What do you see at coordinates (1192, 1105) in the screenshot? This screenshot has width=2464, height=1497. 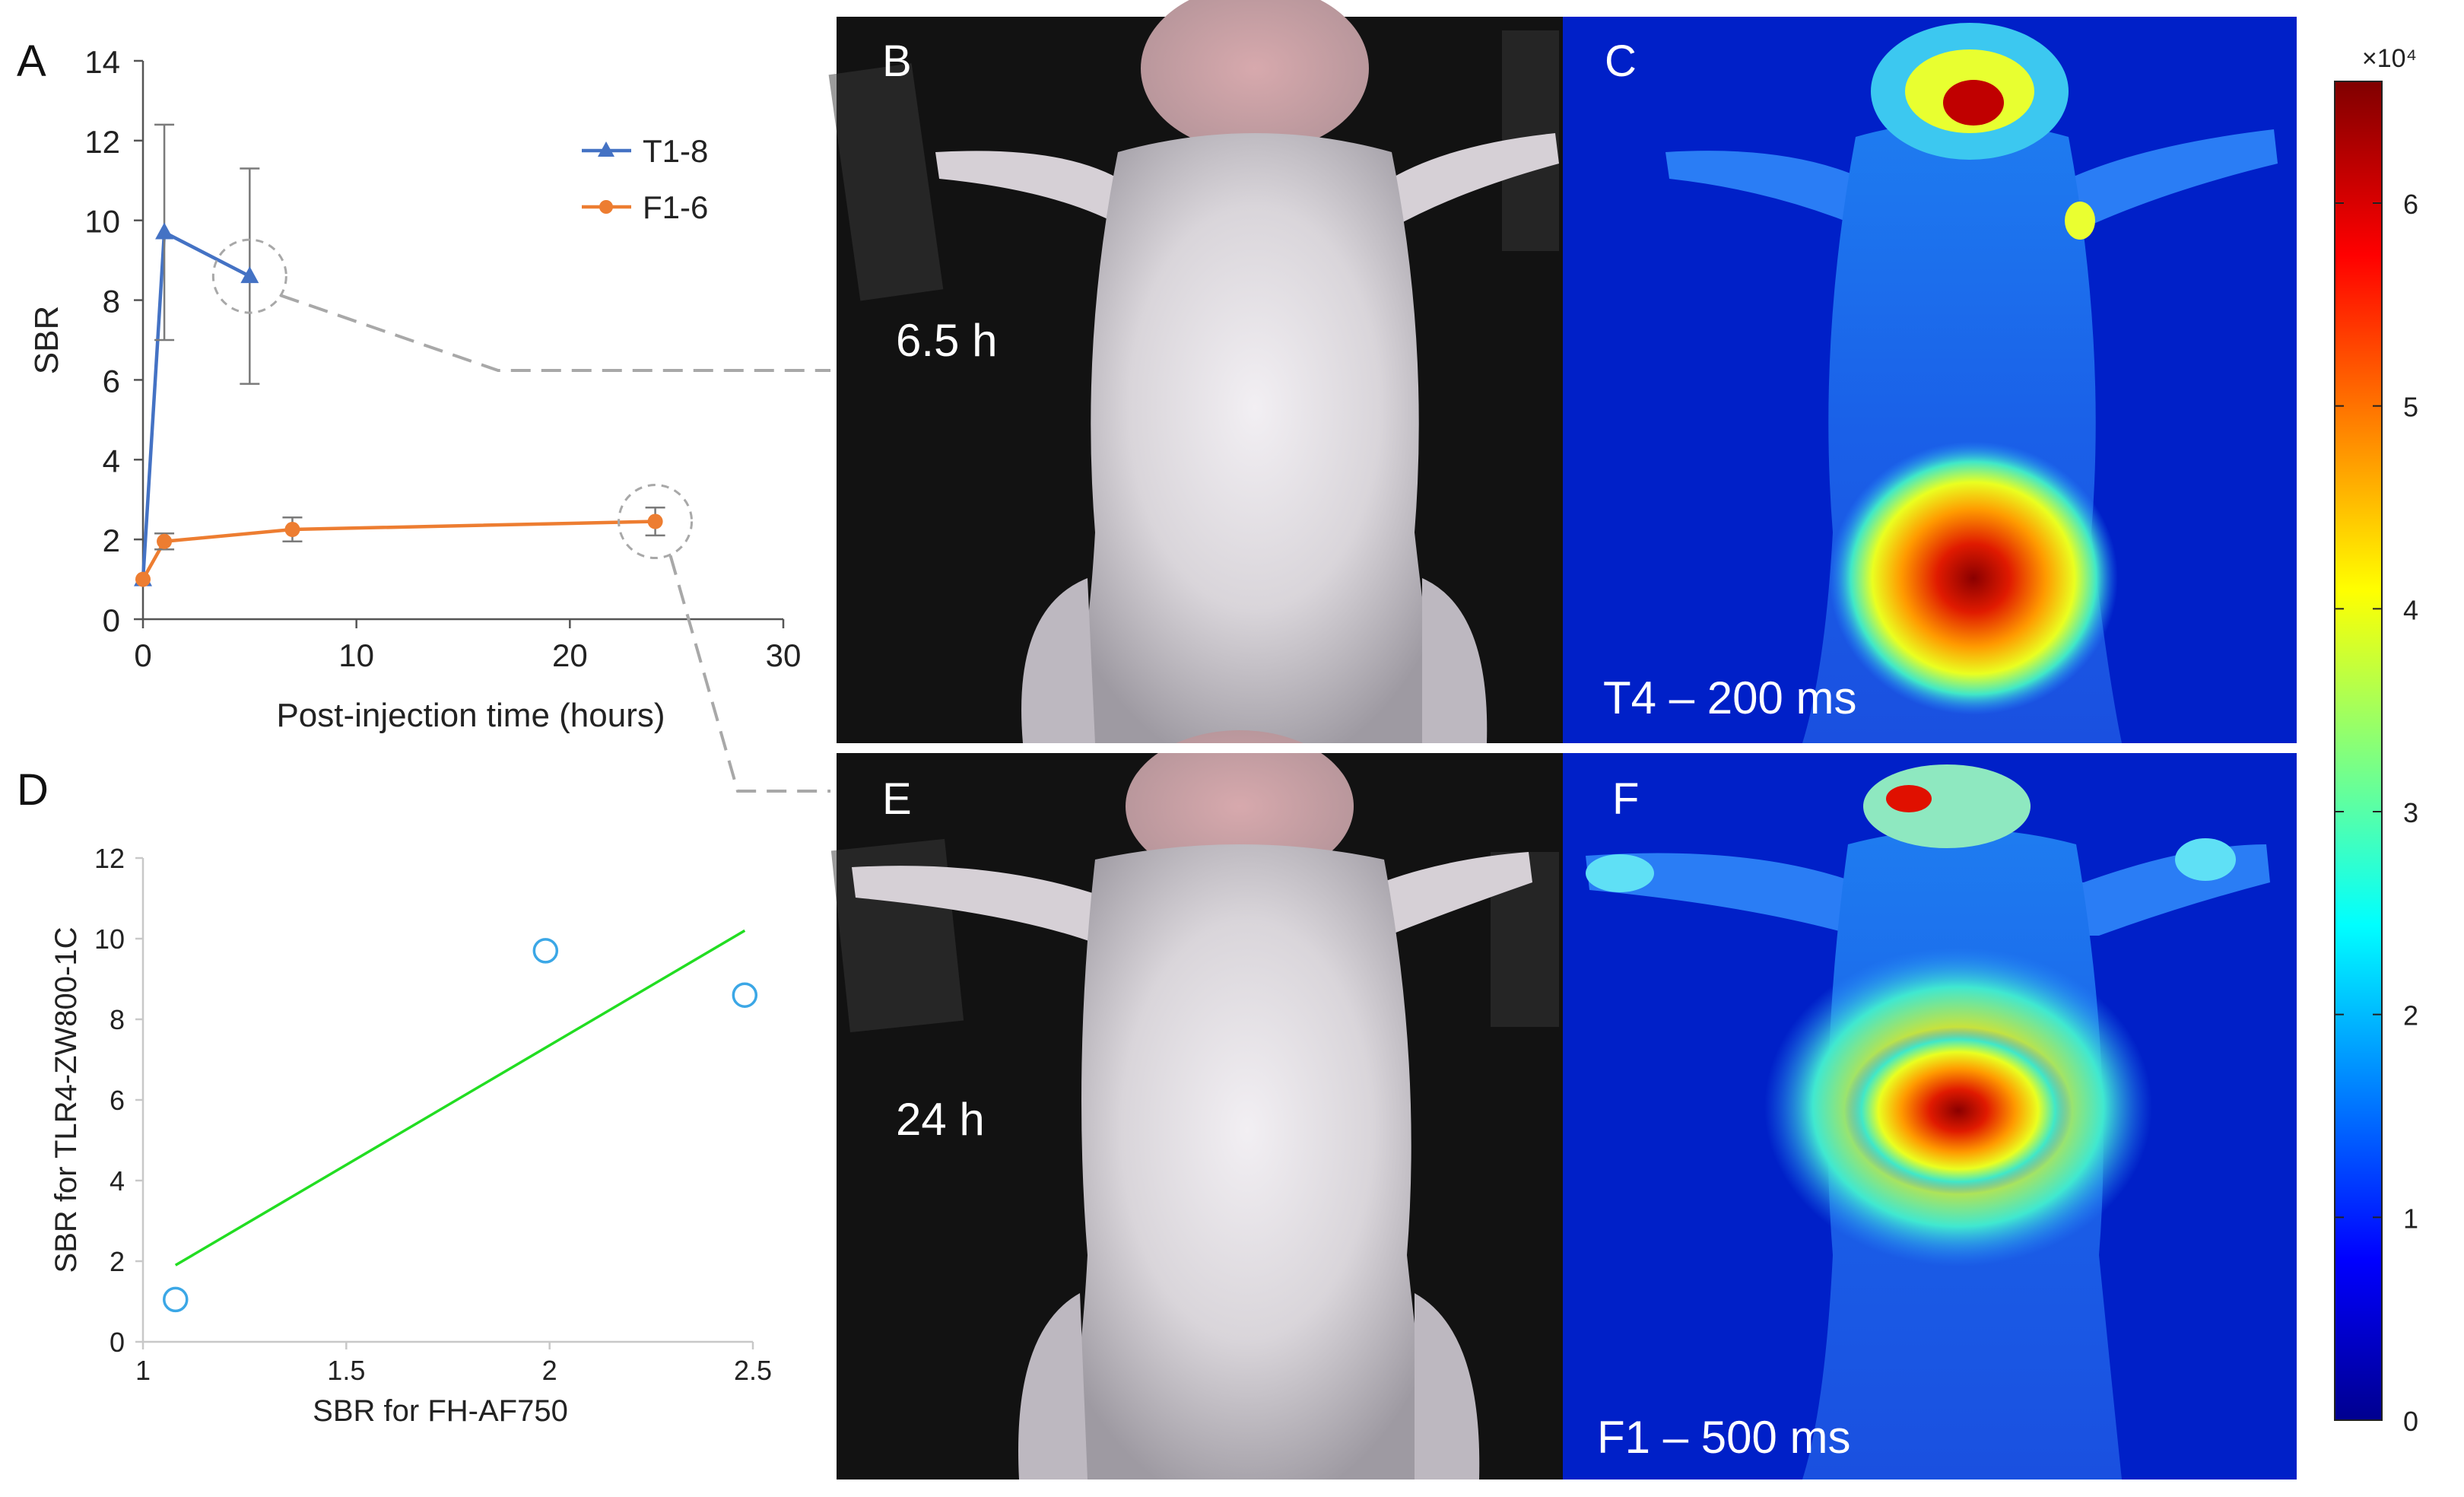 I see `mouse-silhouette-e` at bounding box center [1192, 1105].